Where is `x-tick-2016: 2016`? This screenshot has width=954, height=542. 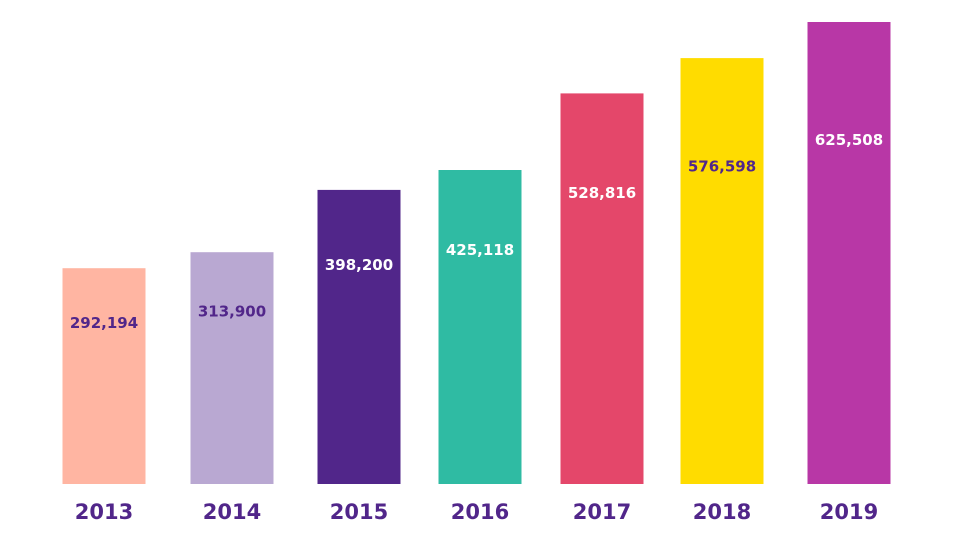
x-tick-2016: 2016 is located at coordinates (480, 512).